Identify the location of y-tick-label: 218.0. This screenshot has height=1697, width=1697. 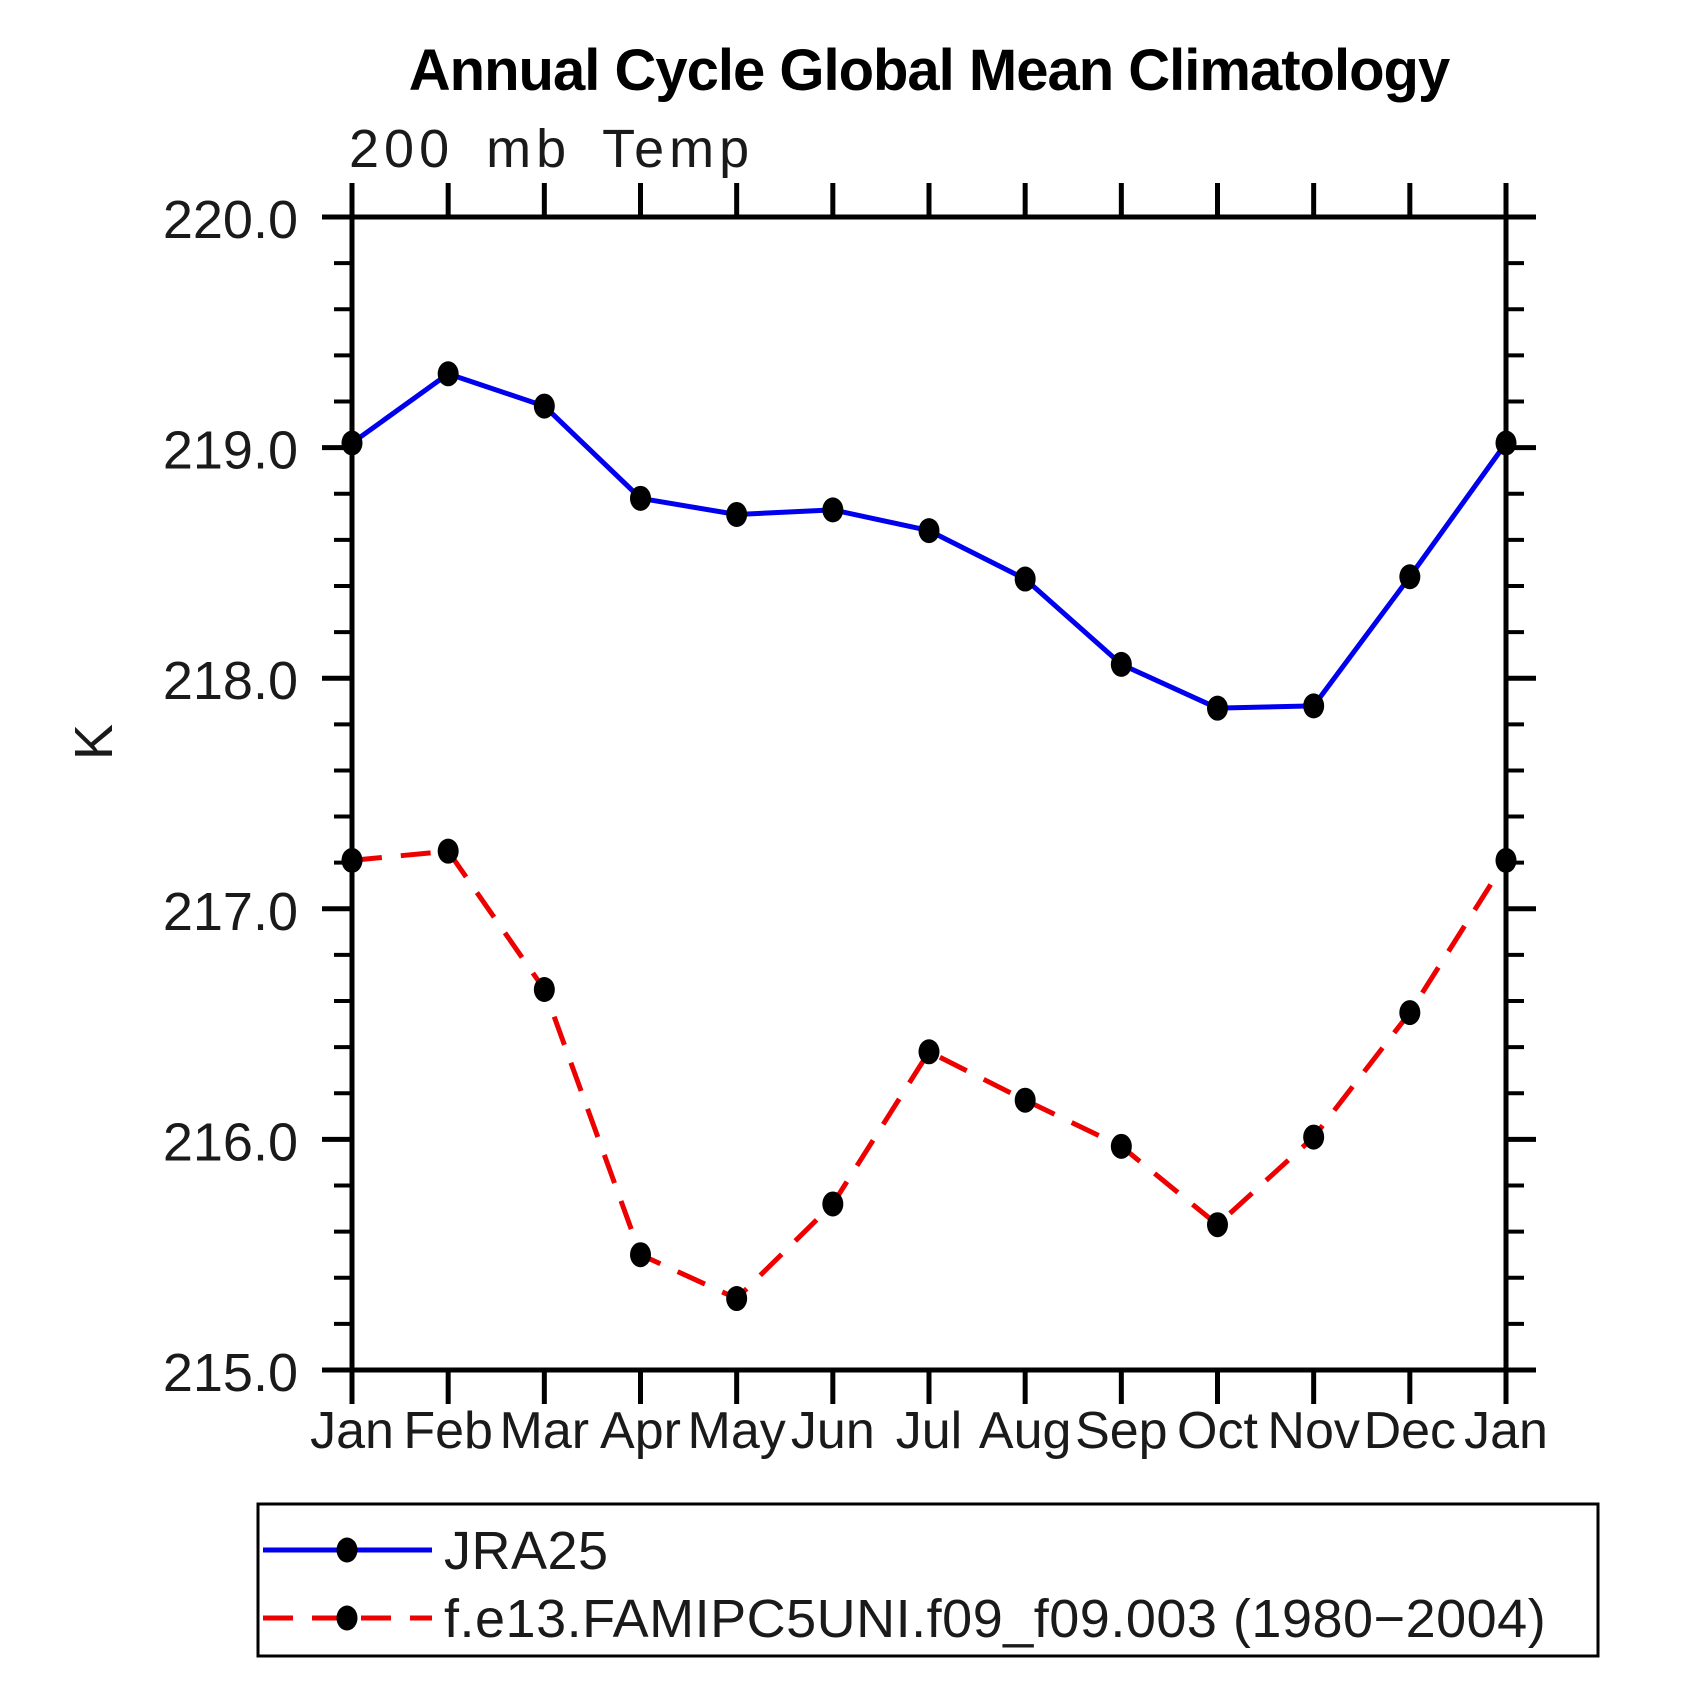
(230, 681).